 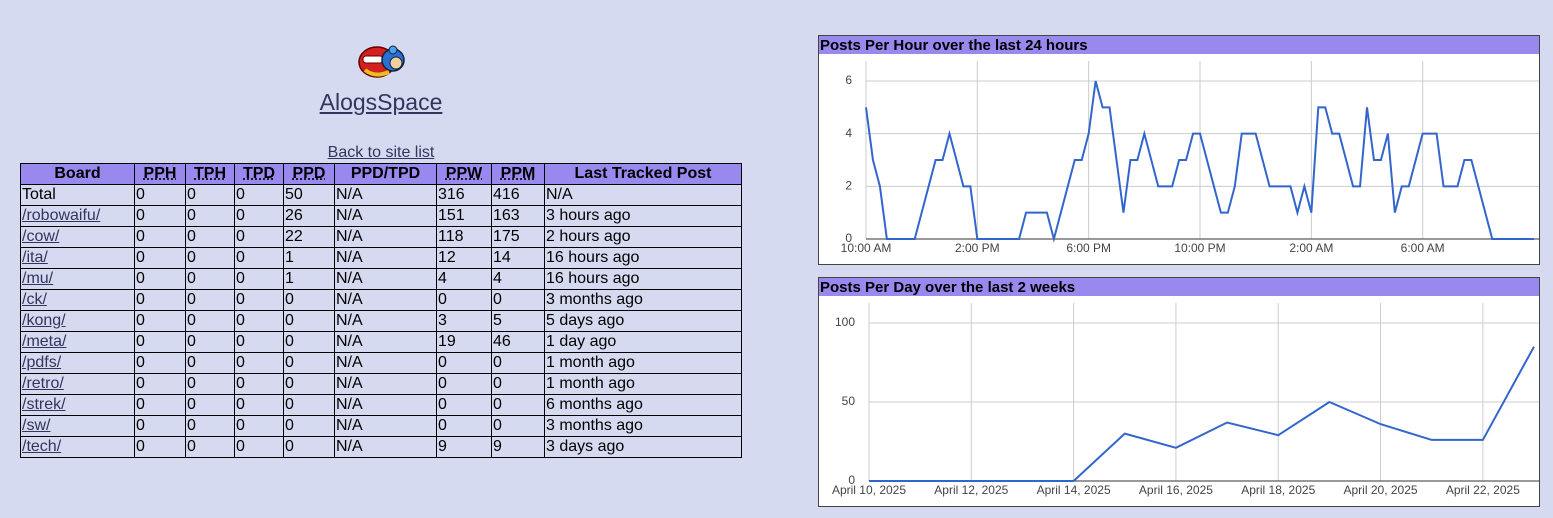 What do you see at coordinates (381, 363) in the screenshot?
I see `table-row: /pdfs/0 0 0 0 N/A 0 0 1 month ago` at bounding box center [381, 363].